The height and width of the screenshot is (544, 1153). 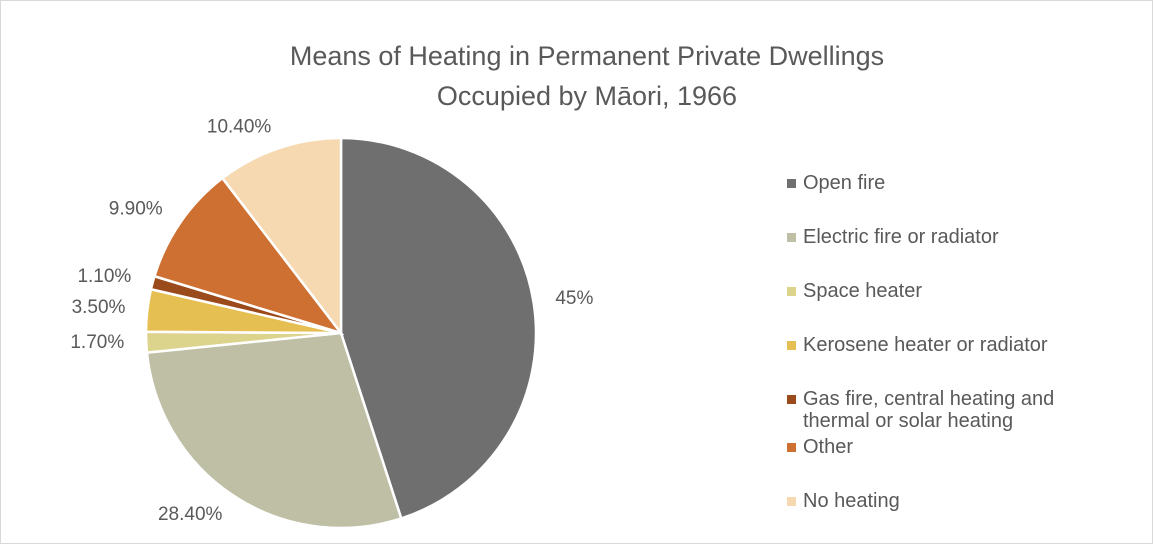 What do you see at coordinates (844, 183) in the screenshot?
I see `legend-label: Open fire` at bounding box center [844, 183].